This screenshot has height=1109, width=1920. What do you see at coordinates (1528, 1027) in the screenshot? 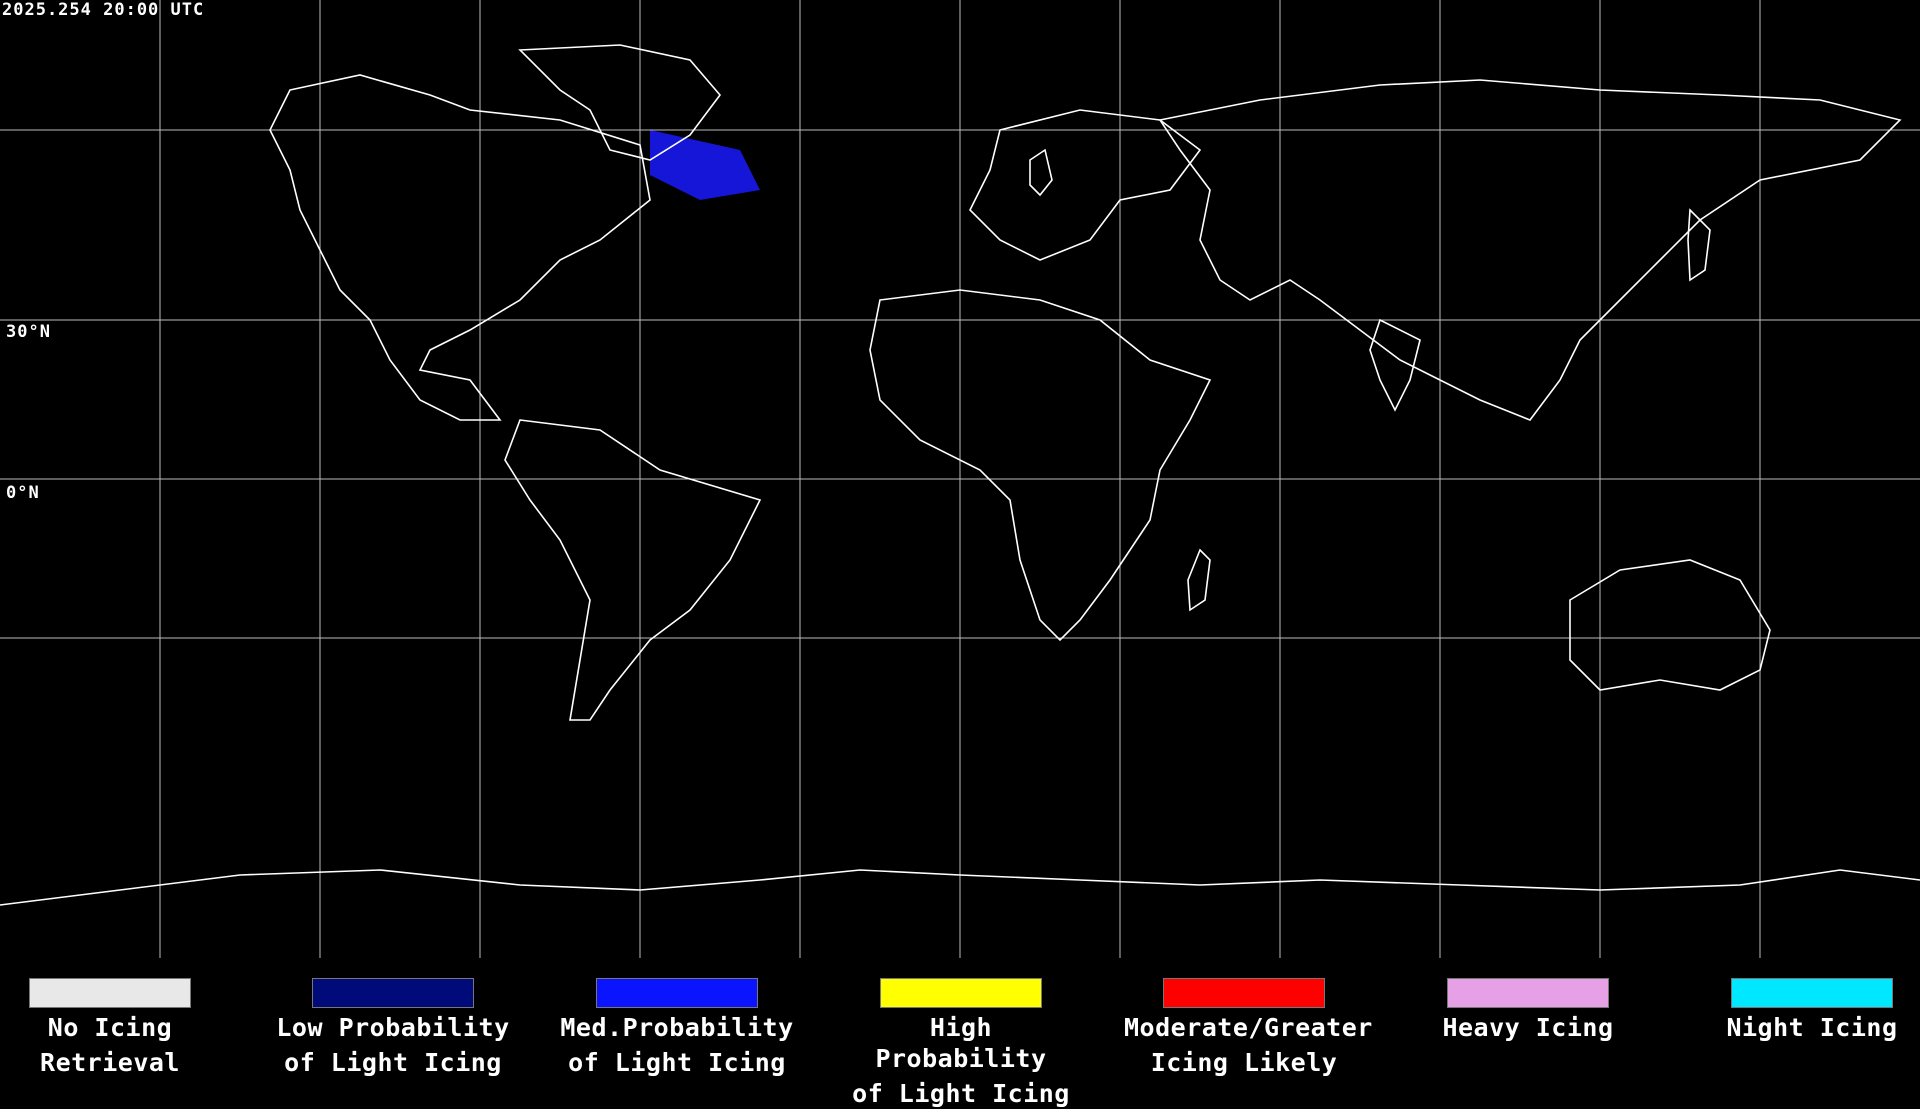
I see `legend-label-line1: Heavy Icing` at bounding box center [1528, 1027].